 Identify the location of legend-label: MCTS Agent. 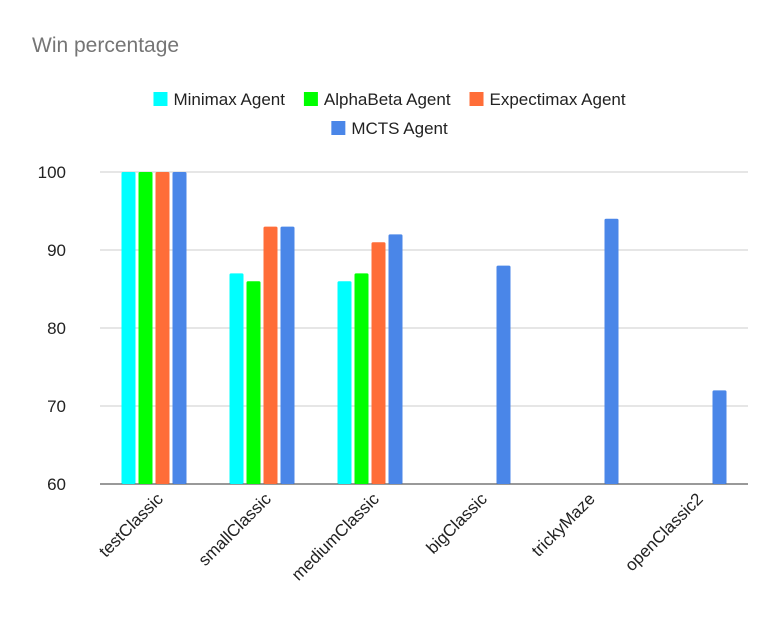
(399, 128).